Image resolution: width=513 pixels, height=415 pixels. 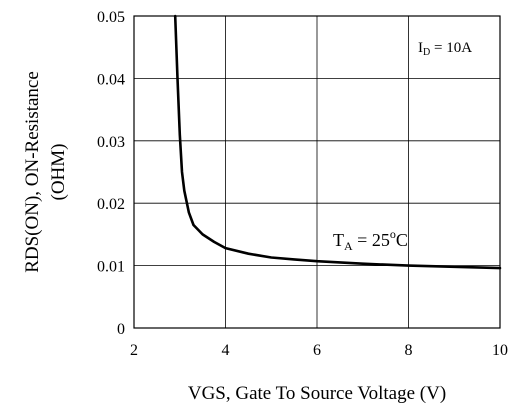 I want to click on y-tick-label: 0.02, so click(x=111, y=204).